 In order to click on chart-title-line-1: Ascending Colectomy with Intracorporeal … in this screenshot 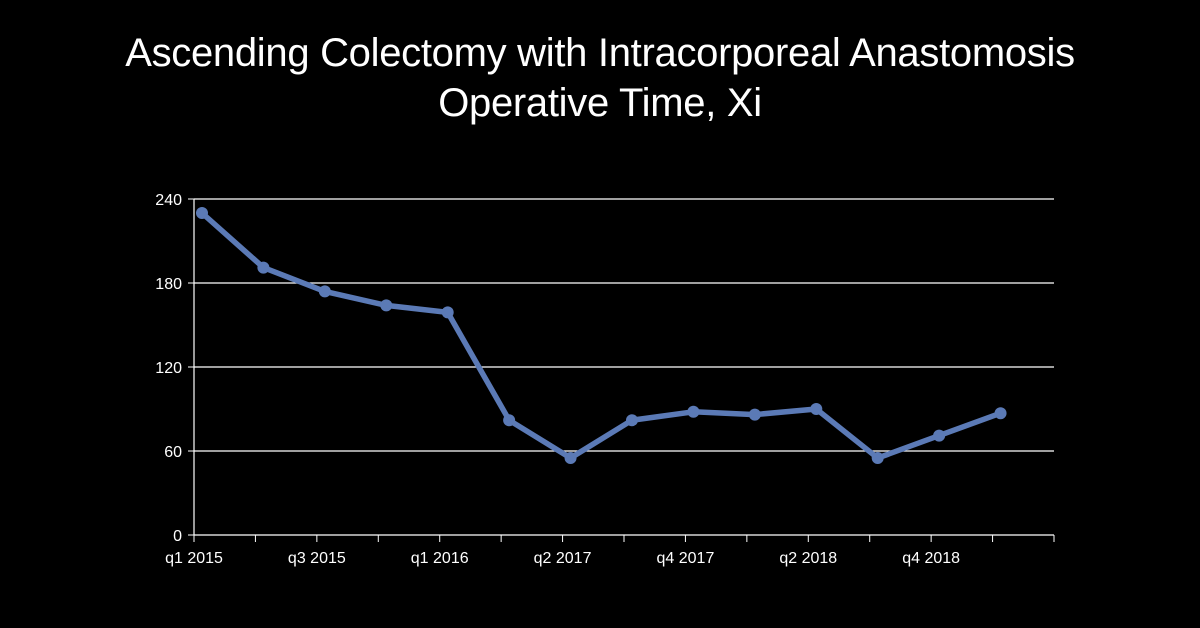, I will do `click(600, 53)`.